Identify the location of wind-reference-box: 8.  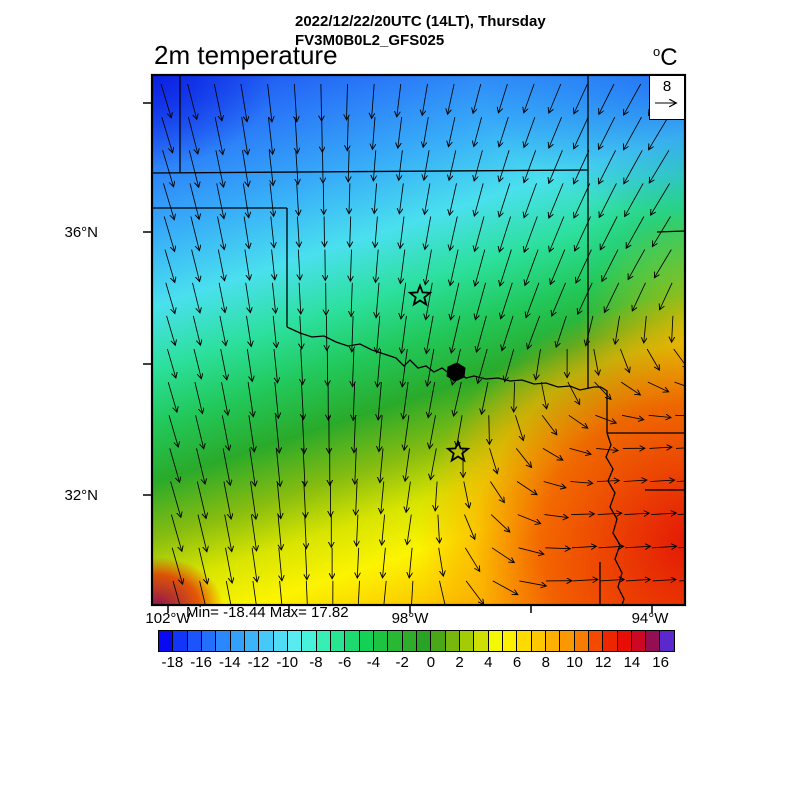
(667, 97).